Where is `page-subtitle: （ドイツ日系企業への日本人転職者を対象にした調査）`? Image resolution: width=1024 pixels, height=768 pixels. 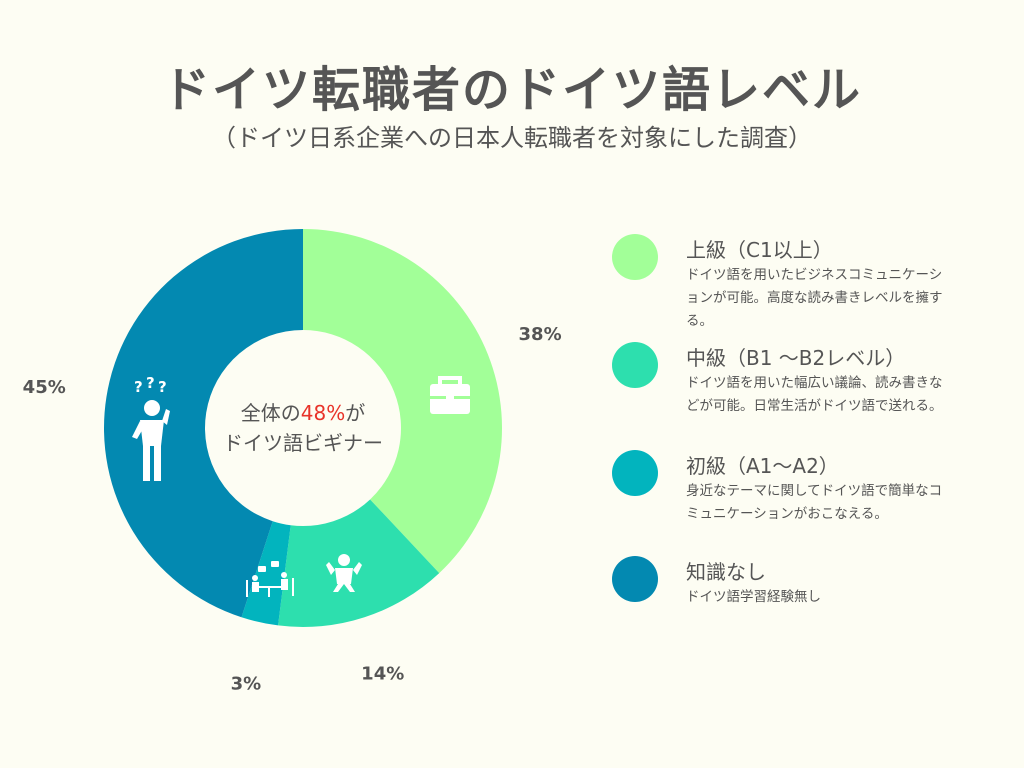
page-subtitle: （ドイツ日系企業への日本人転職者を対象にした調査） is located at coordinates (512, 138).